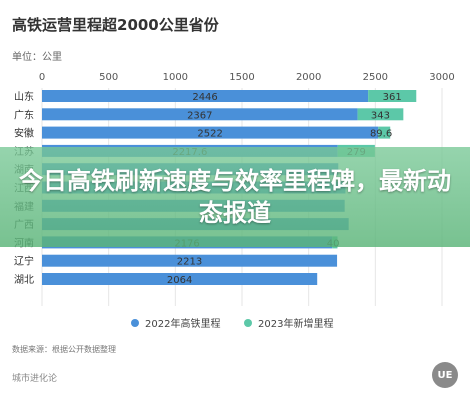 This screenshot has height=400, width=470. I want to click on data-label-2022: 2213, so click(189, 262).